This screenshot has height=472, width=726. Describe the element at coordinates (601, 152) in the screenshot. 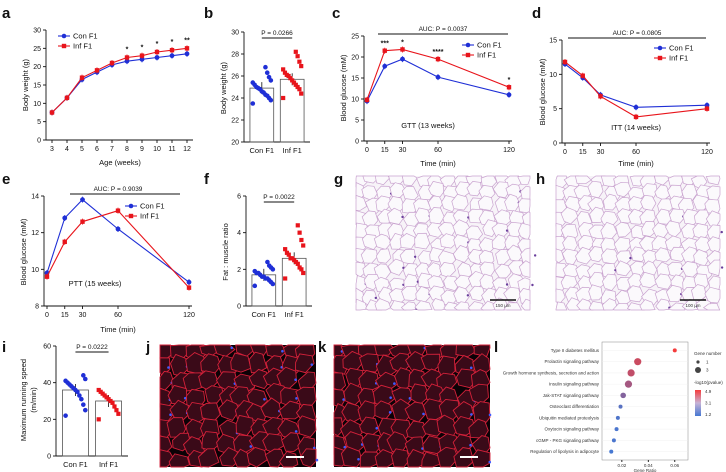

I see `x-tick-label: 30` at that location.